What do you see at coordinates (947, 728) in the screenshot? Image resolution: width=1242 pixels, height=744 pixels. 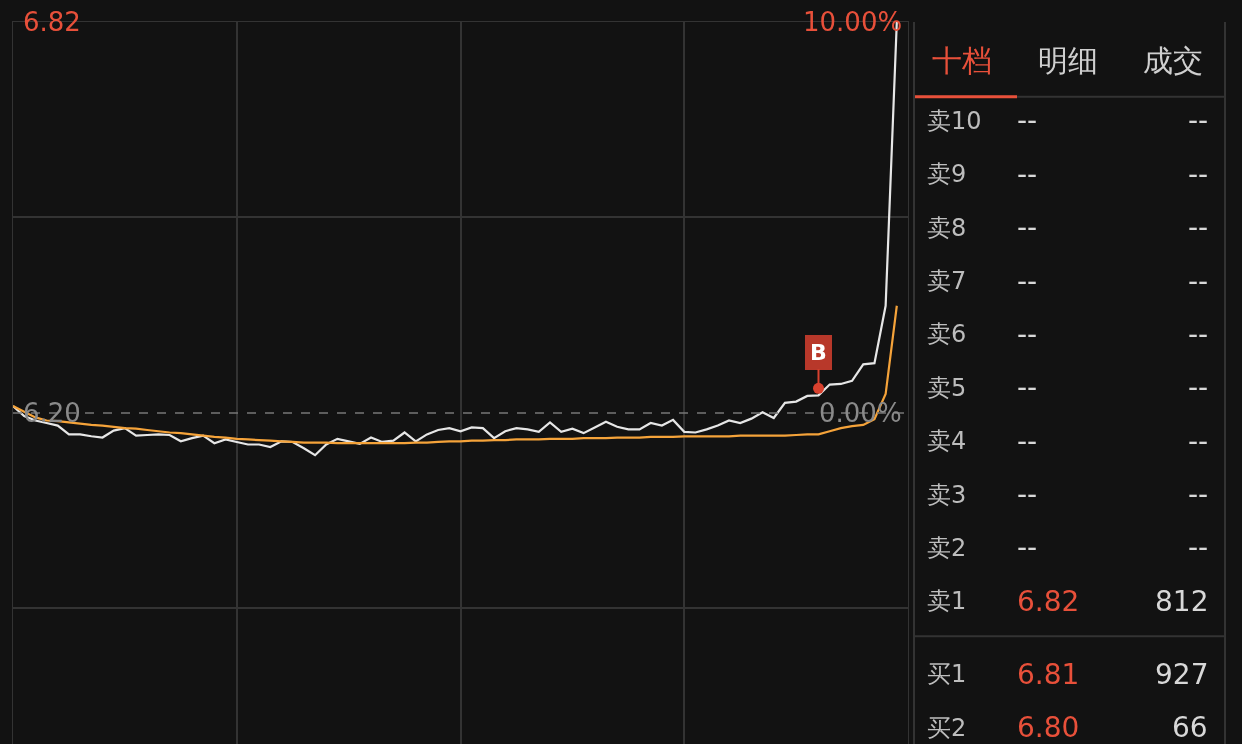 I see `text: 买2` at bounding box center [947, 728].